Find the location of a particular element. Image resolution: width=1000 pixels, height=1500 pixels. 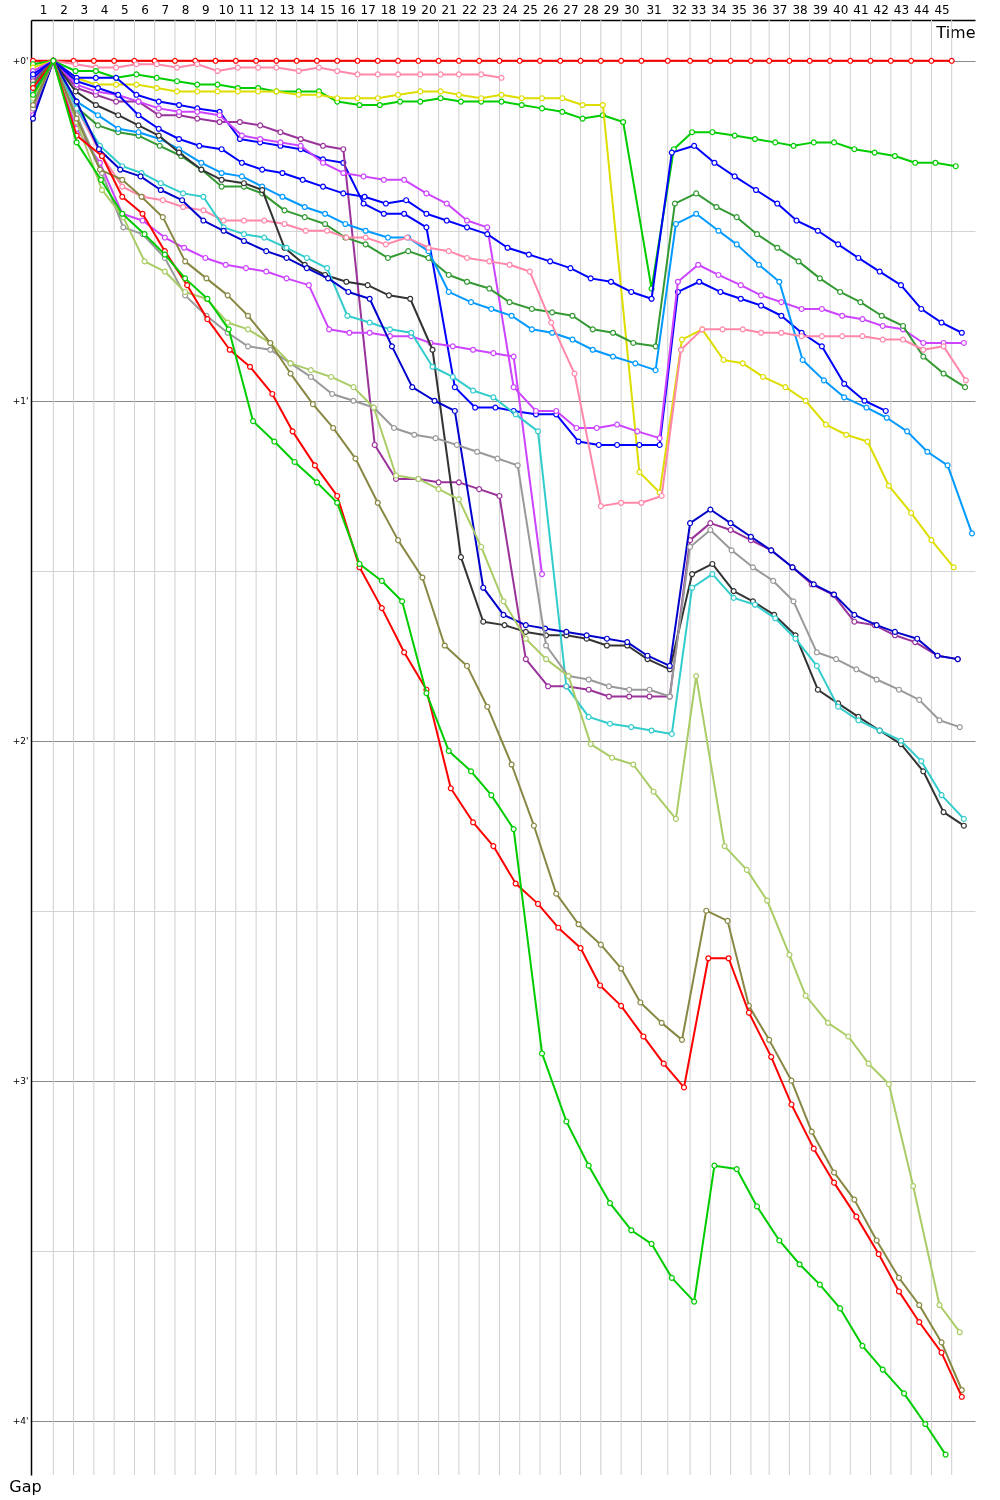

x-tick-label: 11 is located at coordinates (246, 9).